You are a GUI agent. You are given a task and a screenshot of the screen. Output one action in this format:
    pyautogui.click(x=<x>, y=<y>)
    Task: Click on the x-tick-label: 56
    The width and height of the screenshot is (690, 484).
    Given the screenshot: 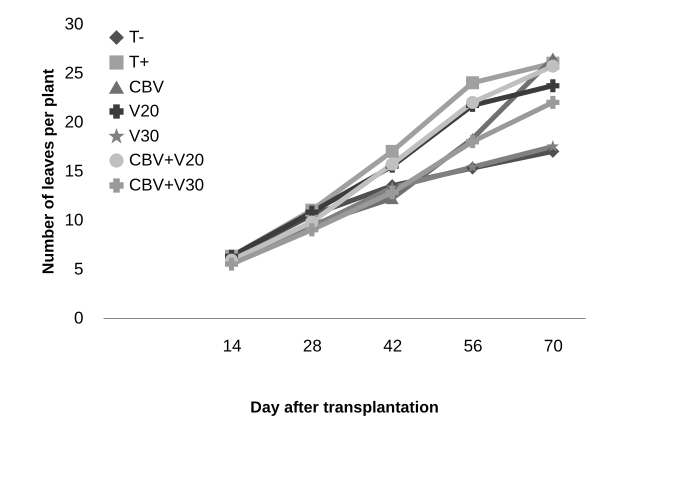 What is the action you would take?
    pyautogui.click(x=473, y=346)
    